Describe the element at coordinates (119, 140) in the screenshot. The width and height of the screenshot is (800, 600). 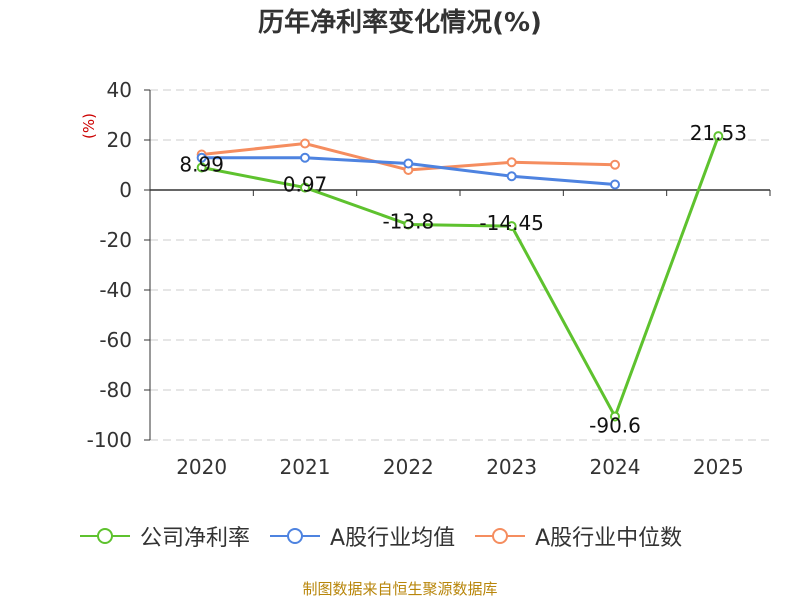
I see `y-tick-label: 20` at that location.